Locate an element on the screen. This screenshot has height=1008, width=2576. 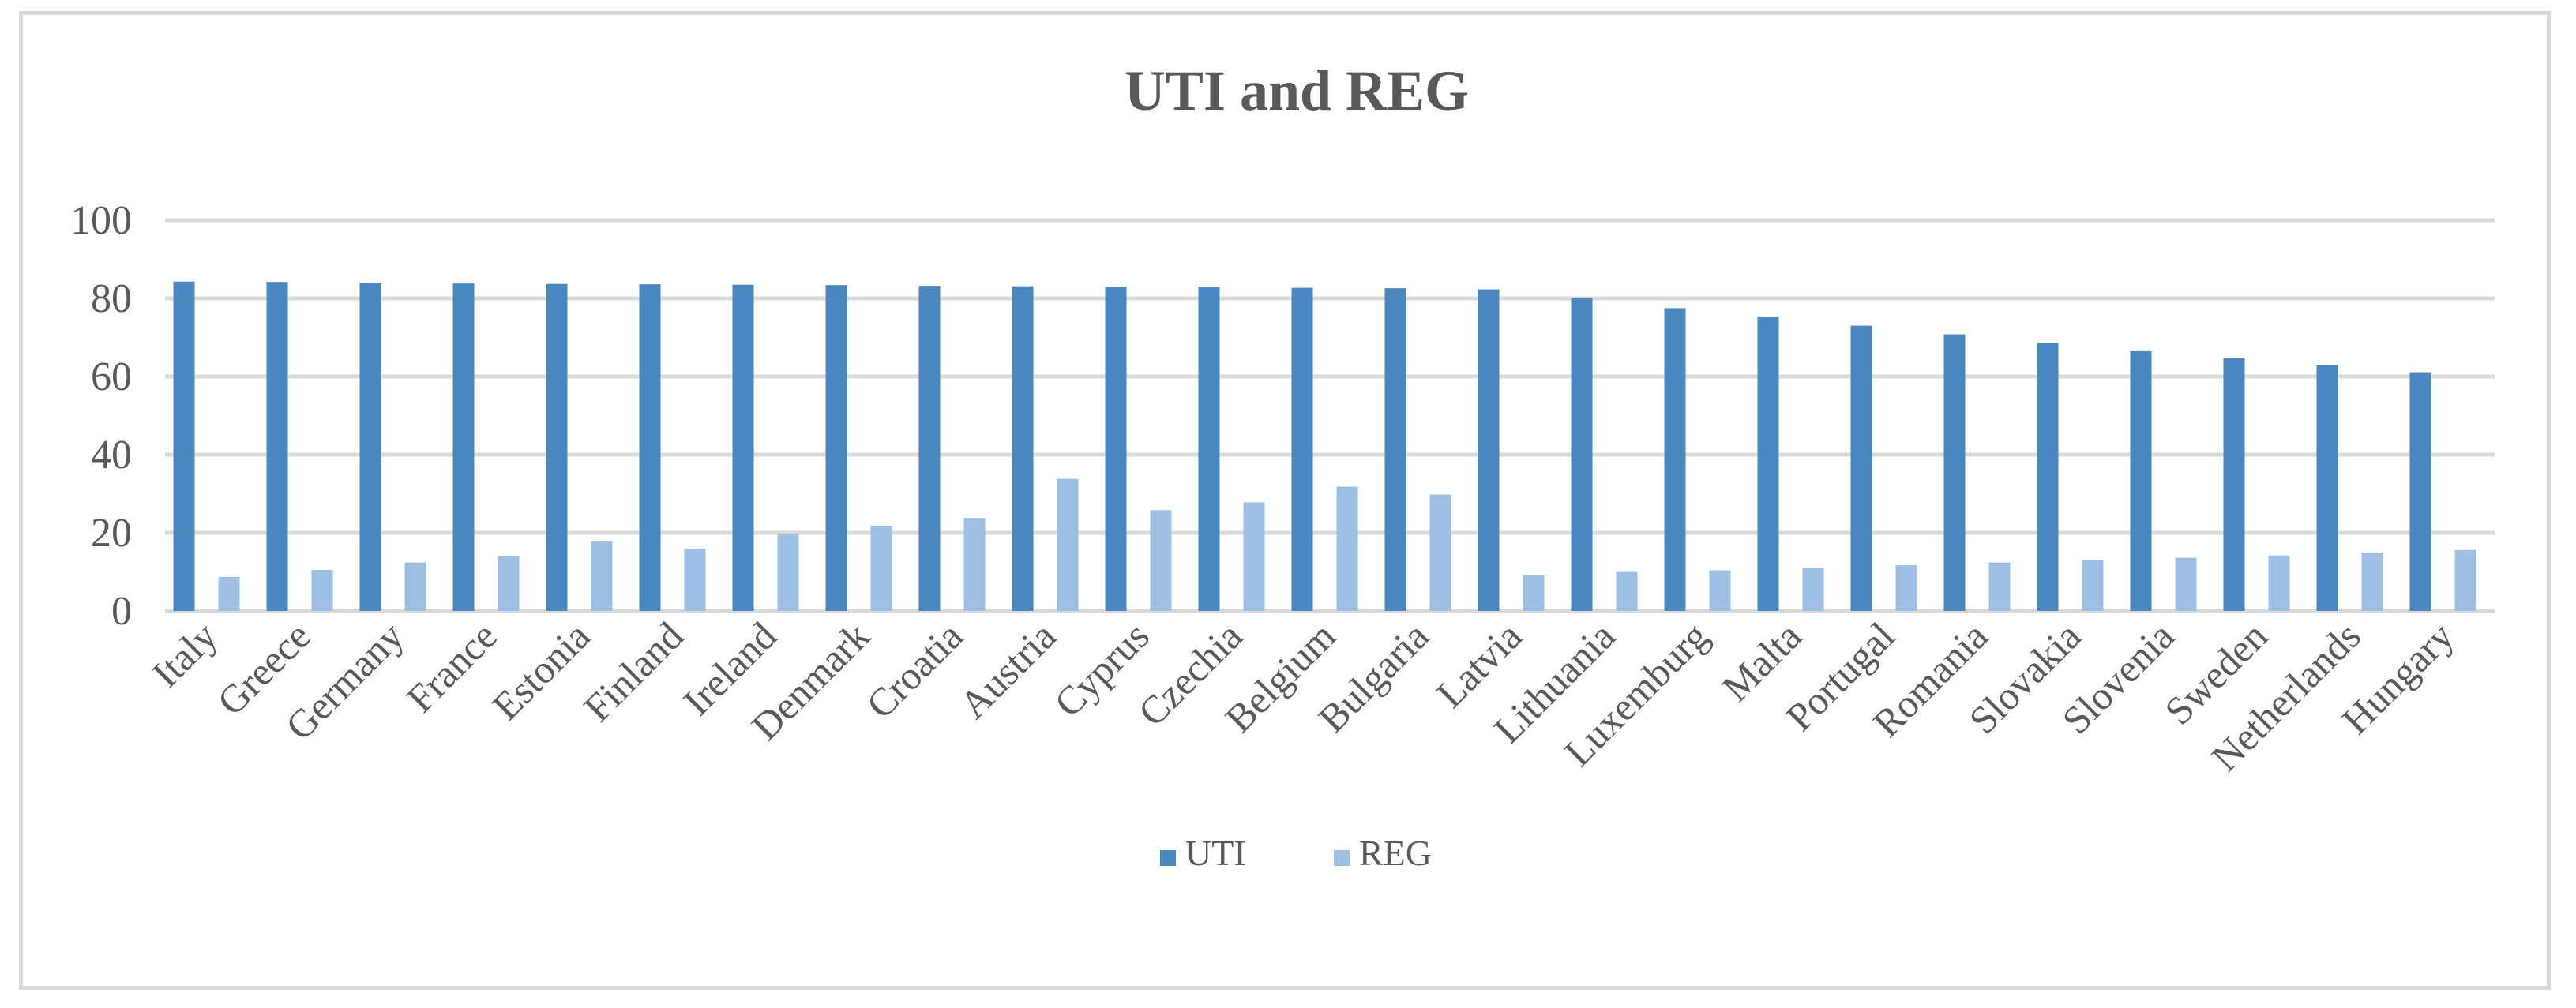
bar-uti-ireland is located at coordinates (743, 447).